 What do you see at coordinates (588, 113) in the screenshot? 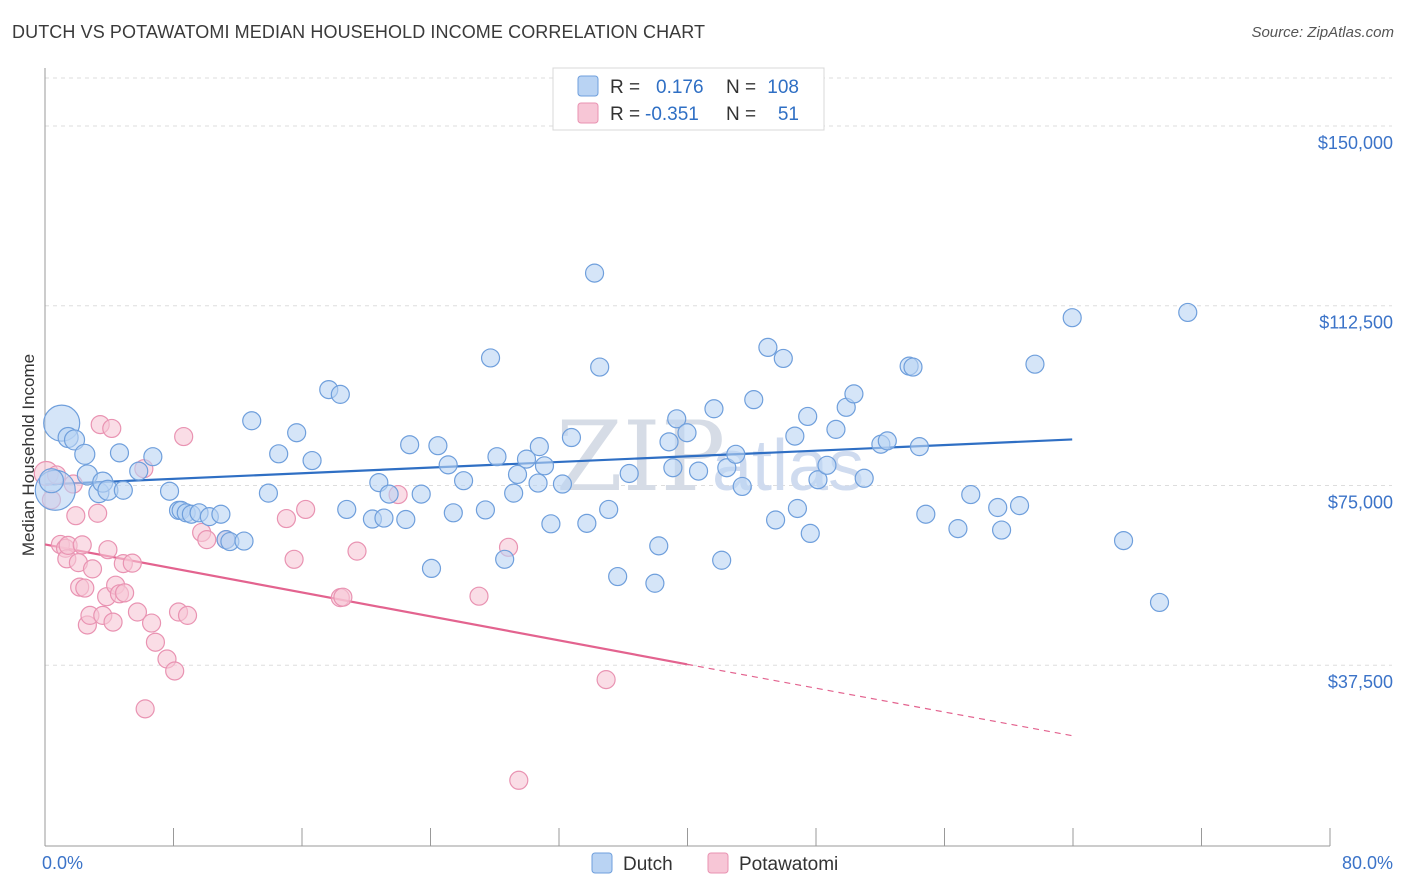
I see `legend-potawatomi-swatch` at bounding box center [588, 113].